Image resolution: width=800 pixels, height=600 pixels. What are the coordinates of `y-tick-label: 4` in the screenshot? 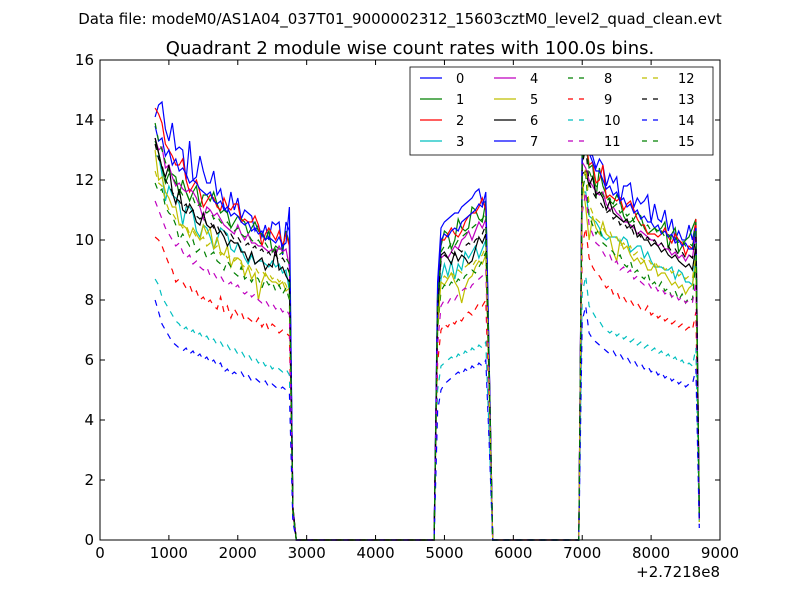 It's located at (89, 420).